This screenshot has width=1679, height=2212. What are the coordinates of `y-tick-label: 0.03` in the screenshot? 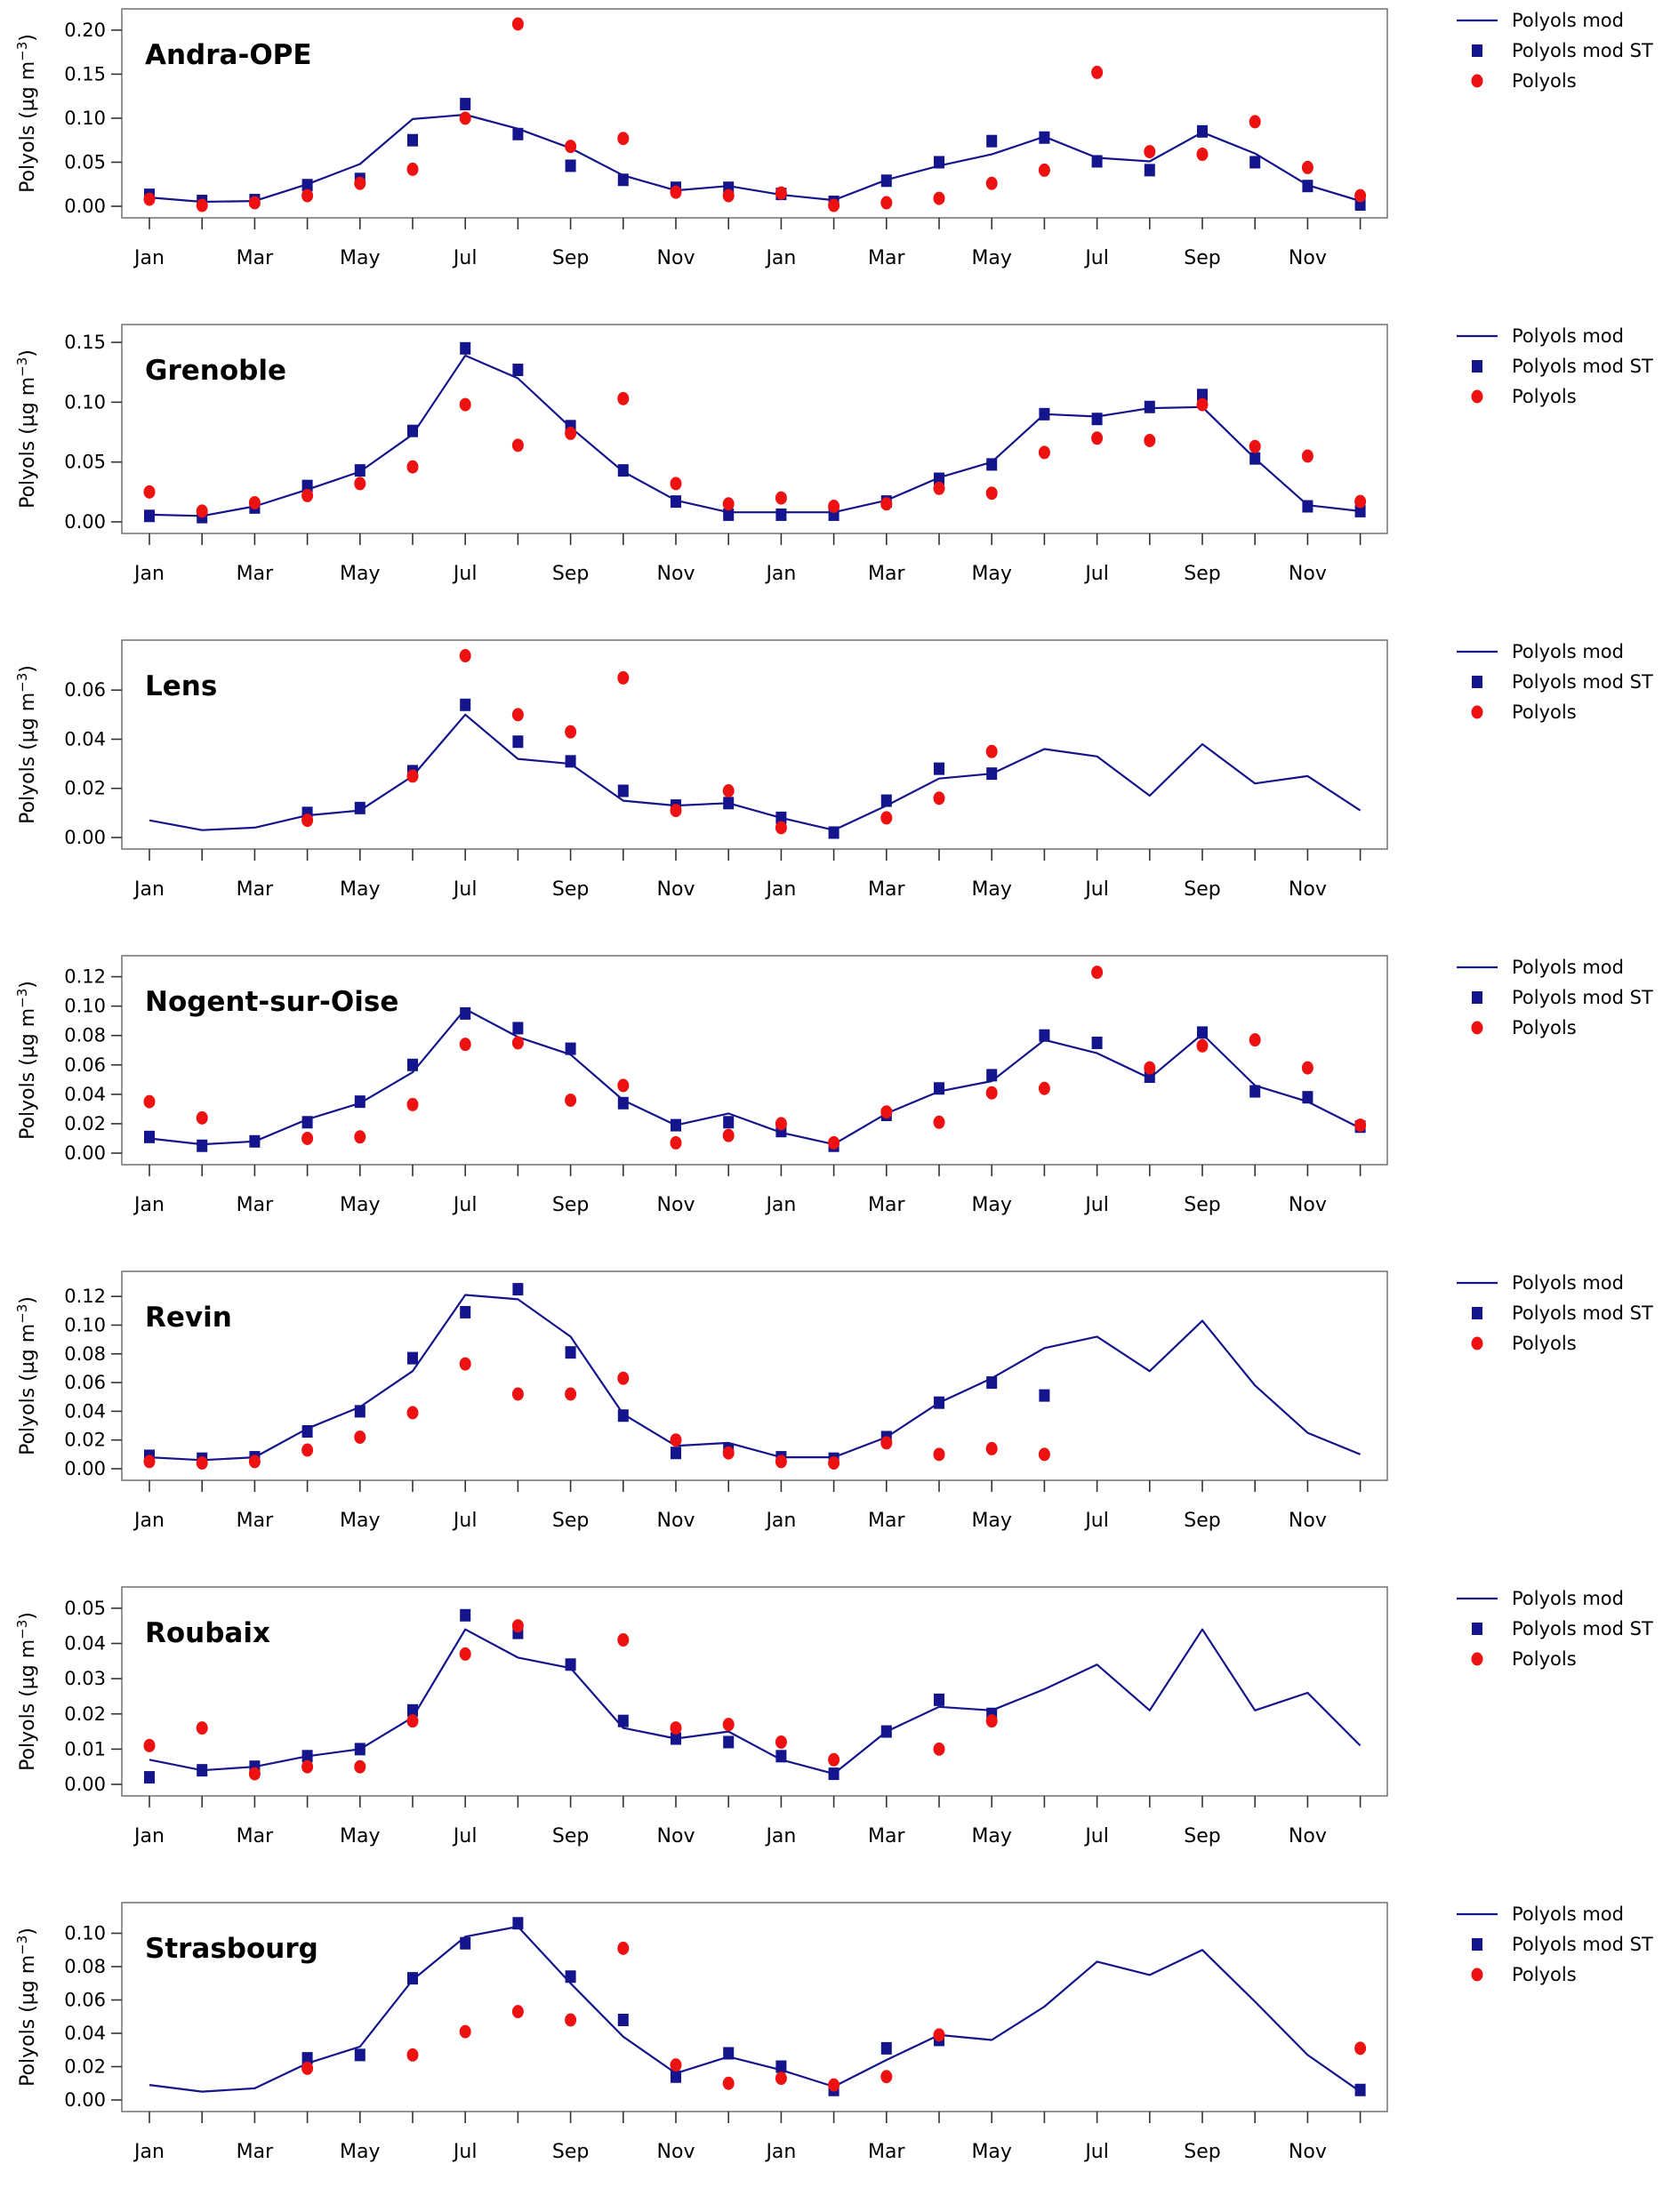 It's located at (85, 1678).